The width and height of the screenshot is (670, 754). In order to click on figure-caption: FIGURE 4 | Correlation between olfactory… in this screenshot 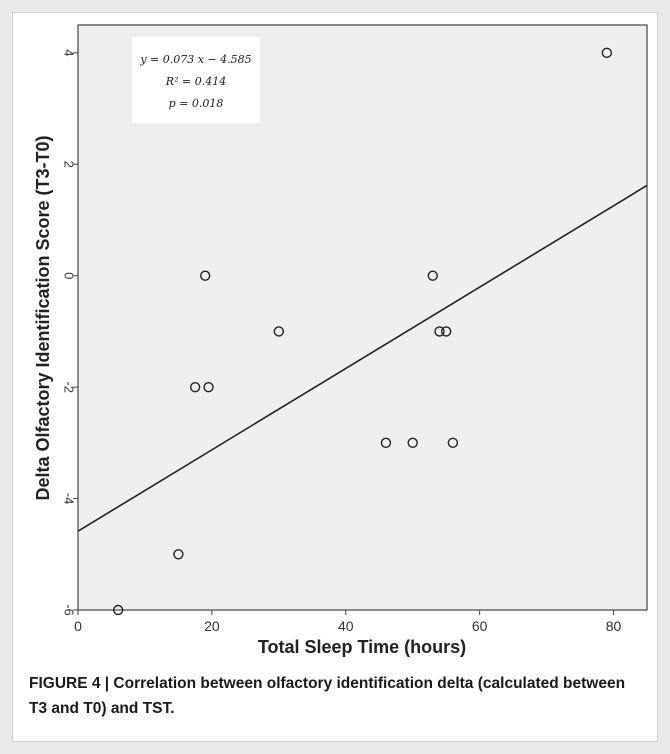, I will do `click(327, 696)`.